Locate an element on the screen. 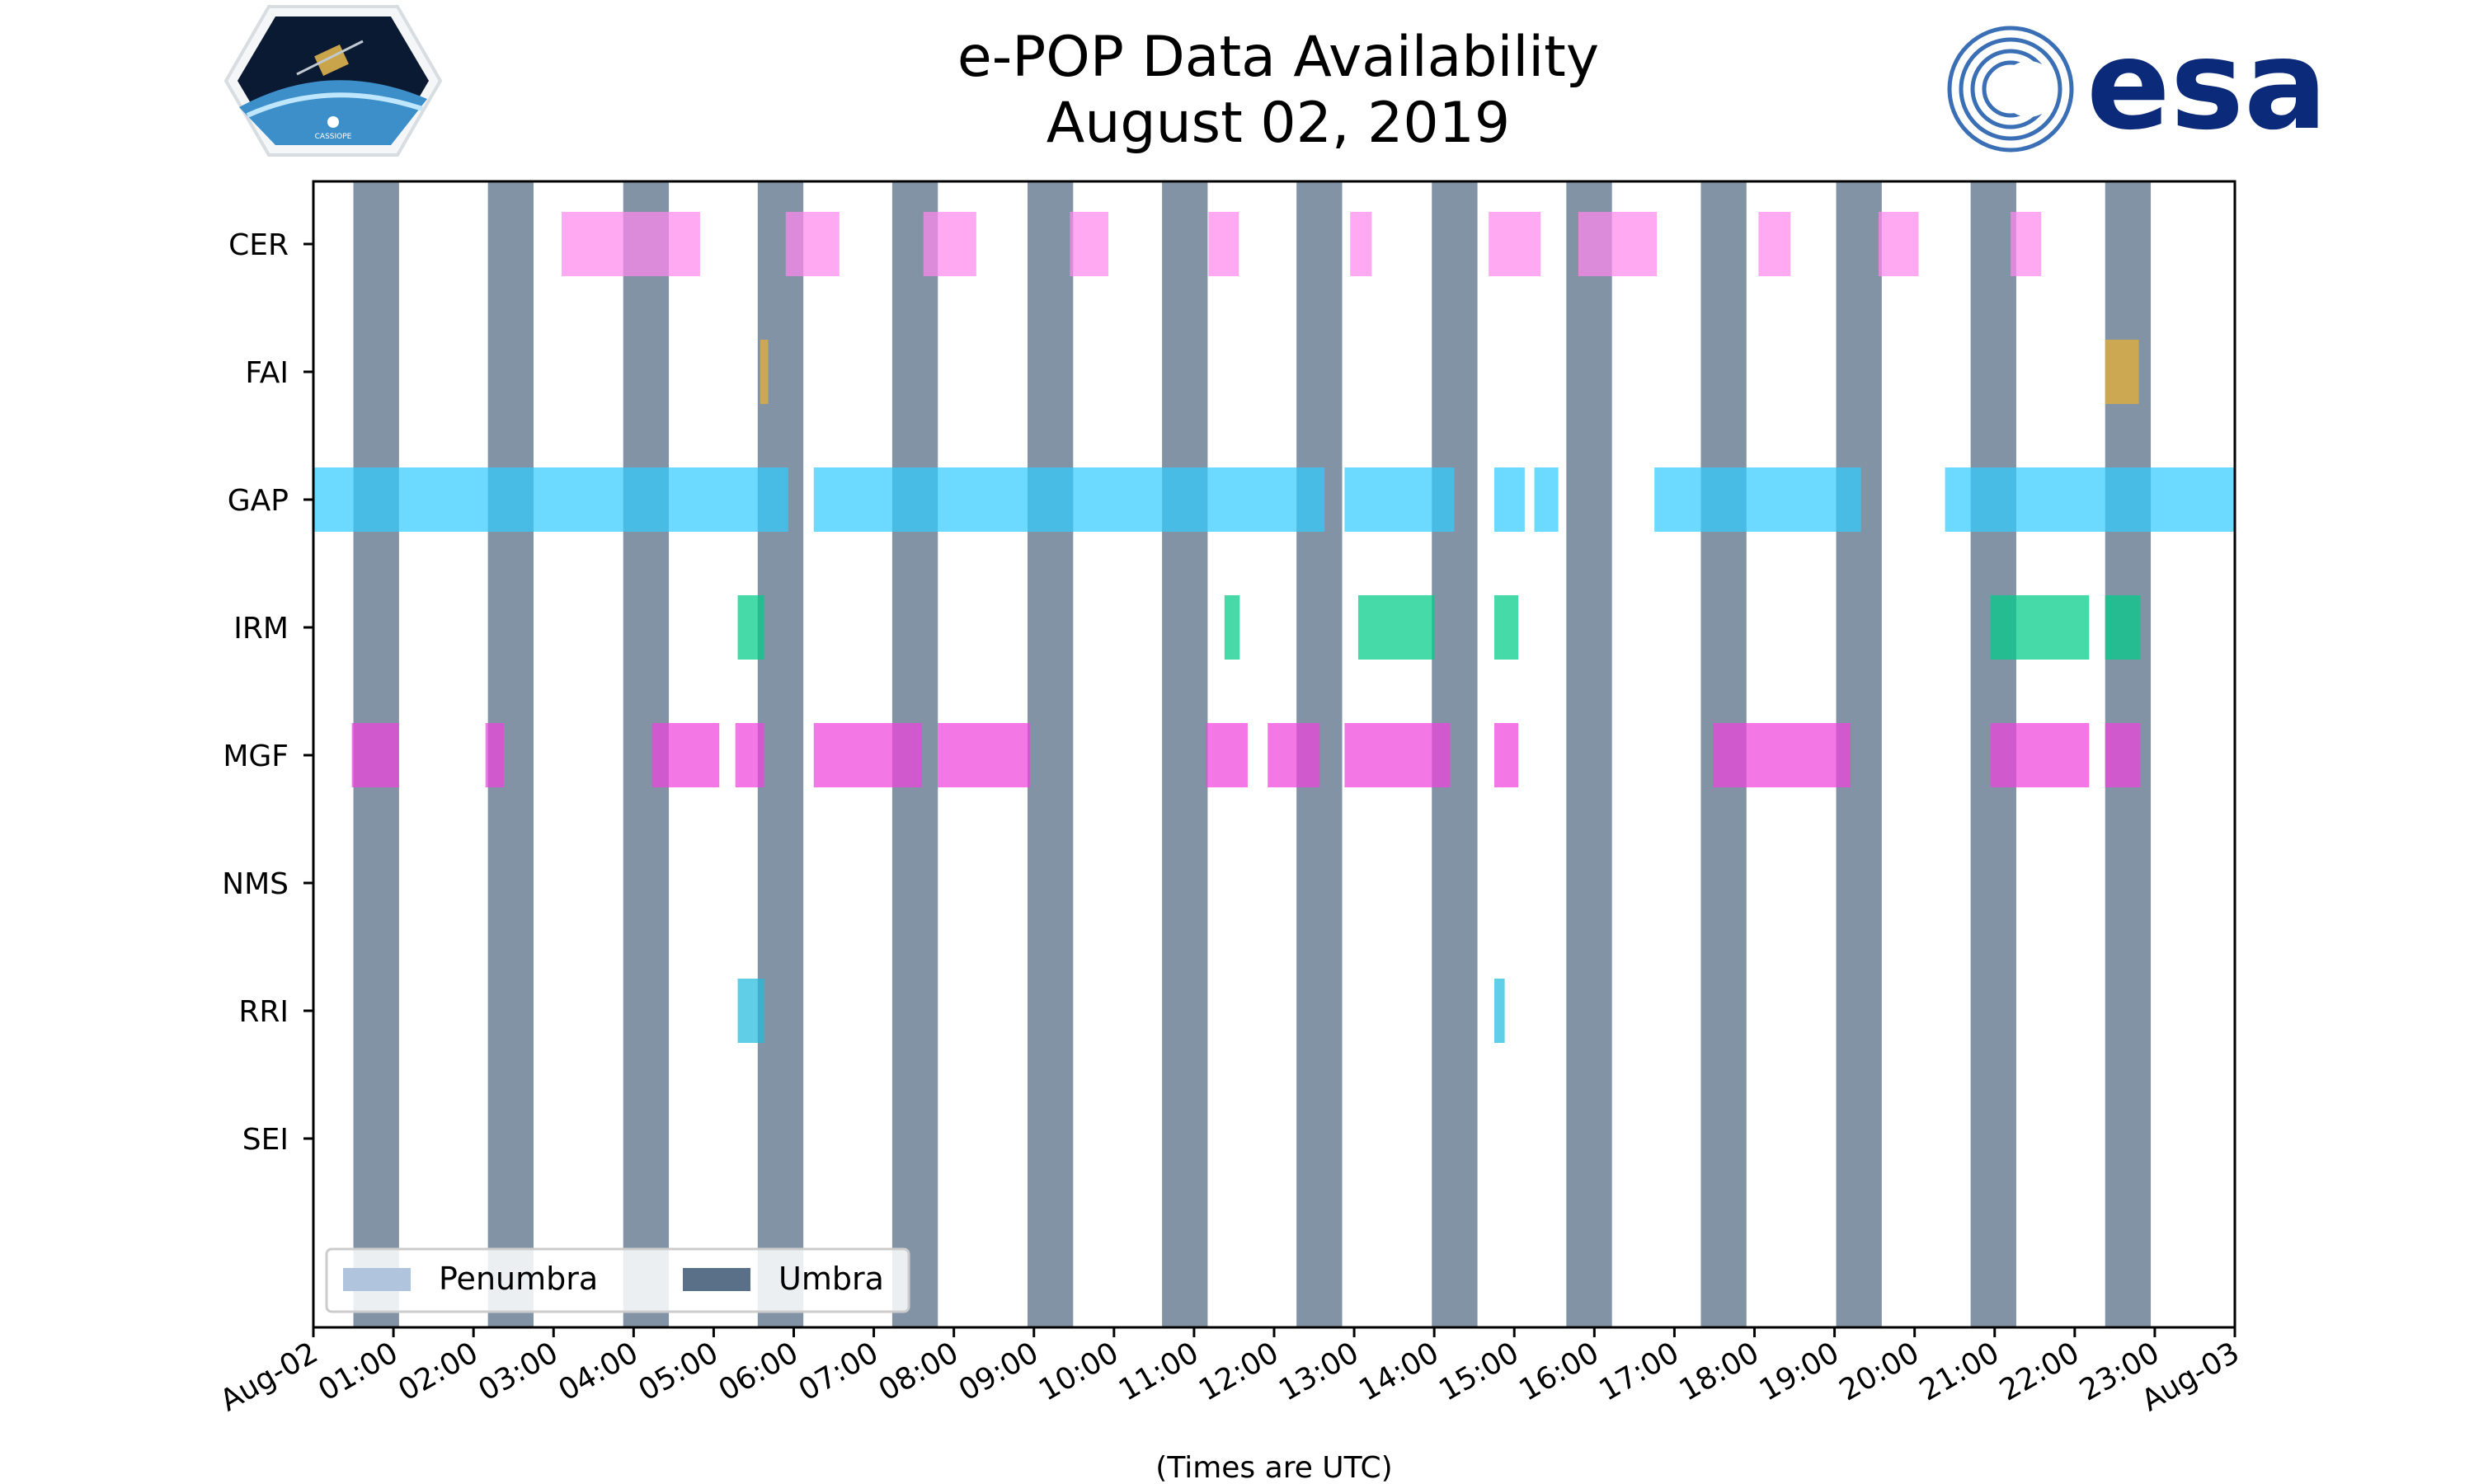  y-tick-label: FAI is located at coordinates (267, 373).